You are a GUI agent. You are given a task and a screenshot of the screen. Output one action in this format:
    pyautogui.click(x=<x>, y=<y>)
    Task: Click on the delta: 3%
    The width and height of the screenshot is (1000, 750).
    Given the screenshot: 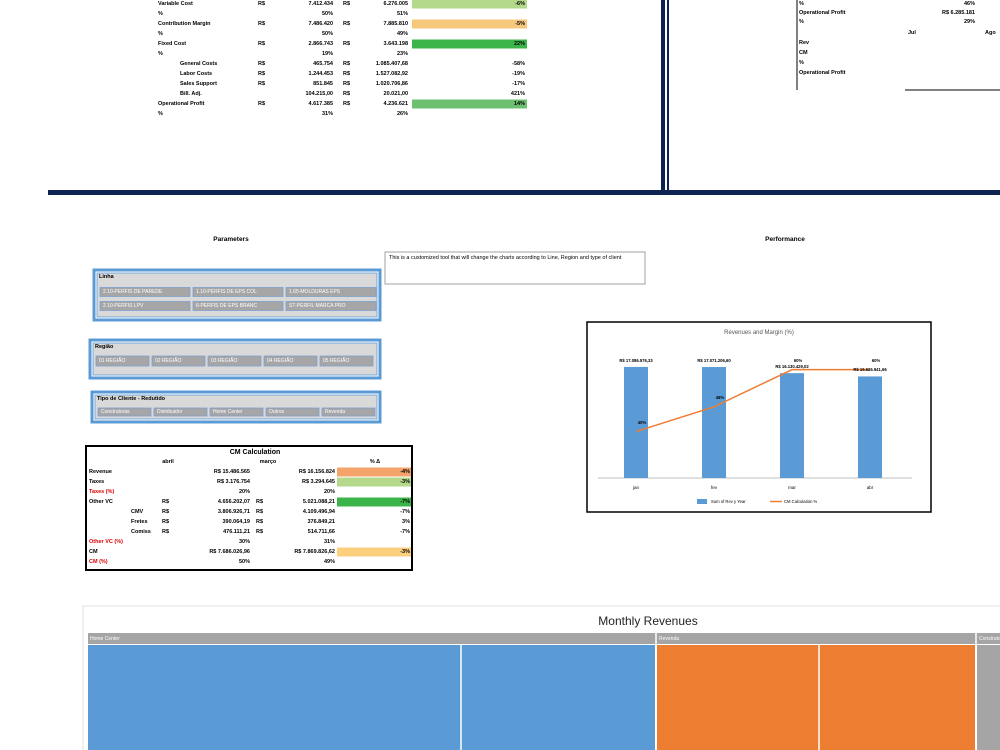 What is the action you would take?
    pyautogui.click(x=406, y=522)
    